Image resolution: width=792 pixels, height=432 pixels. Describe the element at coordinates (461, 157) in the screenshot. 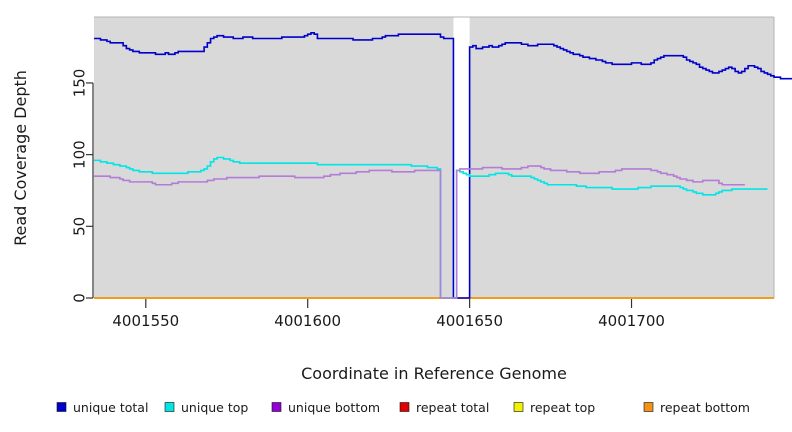

I see `coverage-gap-region` at that location.